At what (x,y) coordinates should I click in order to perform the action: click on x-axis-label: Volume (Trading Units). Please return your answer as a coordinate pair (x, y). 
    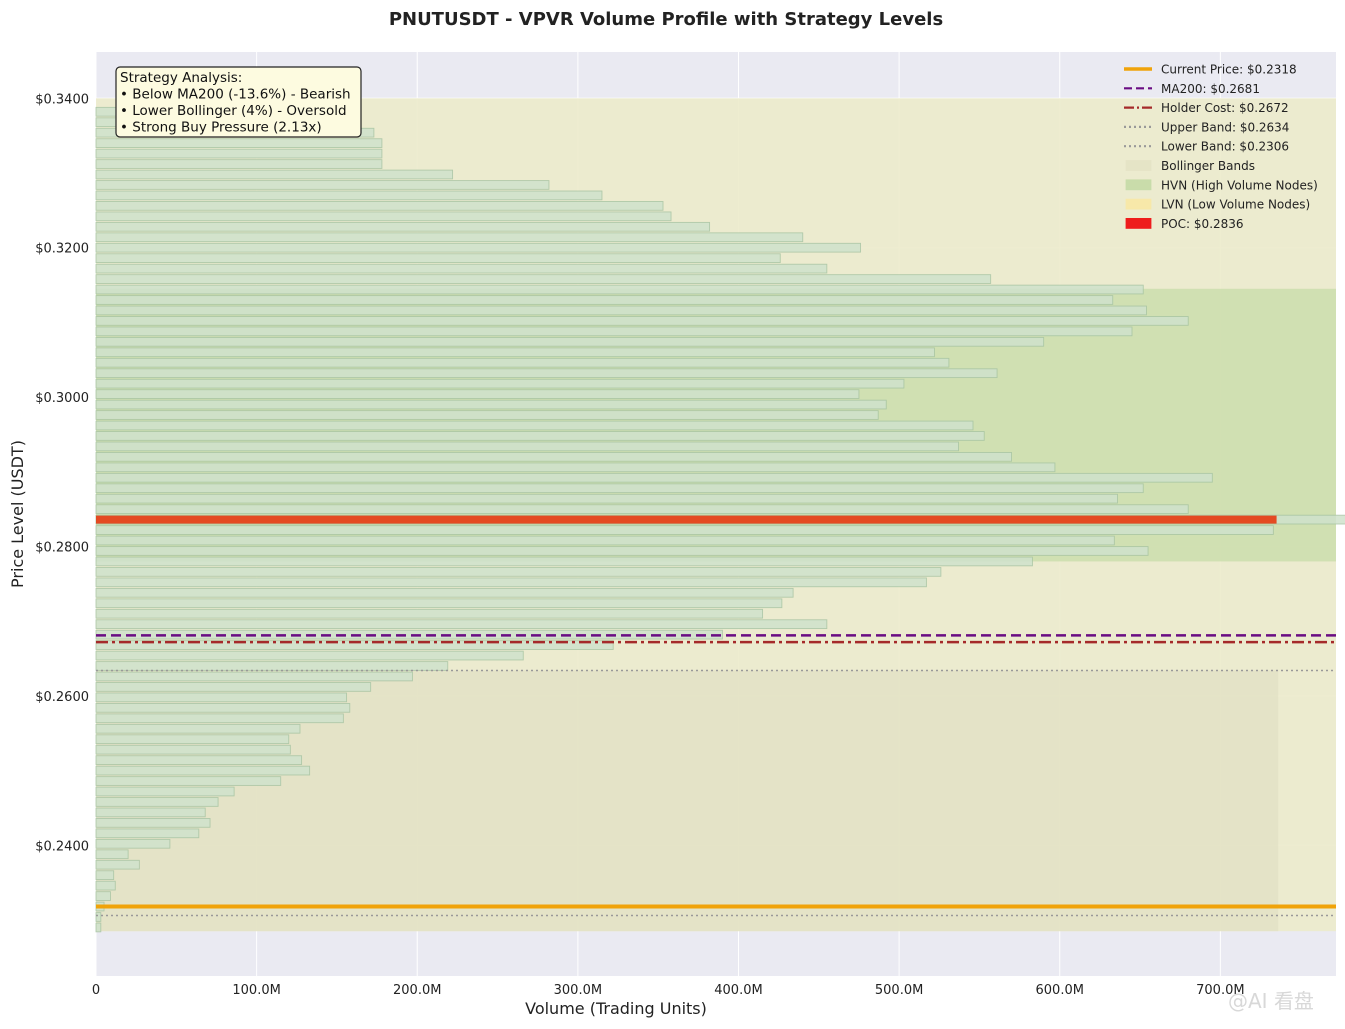
    Looking at the image, I should click on (616, 1008).